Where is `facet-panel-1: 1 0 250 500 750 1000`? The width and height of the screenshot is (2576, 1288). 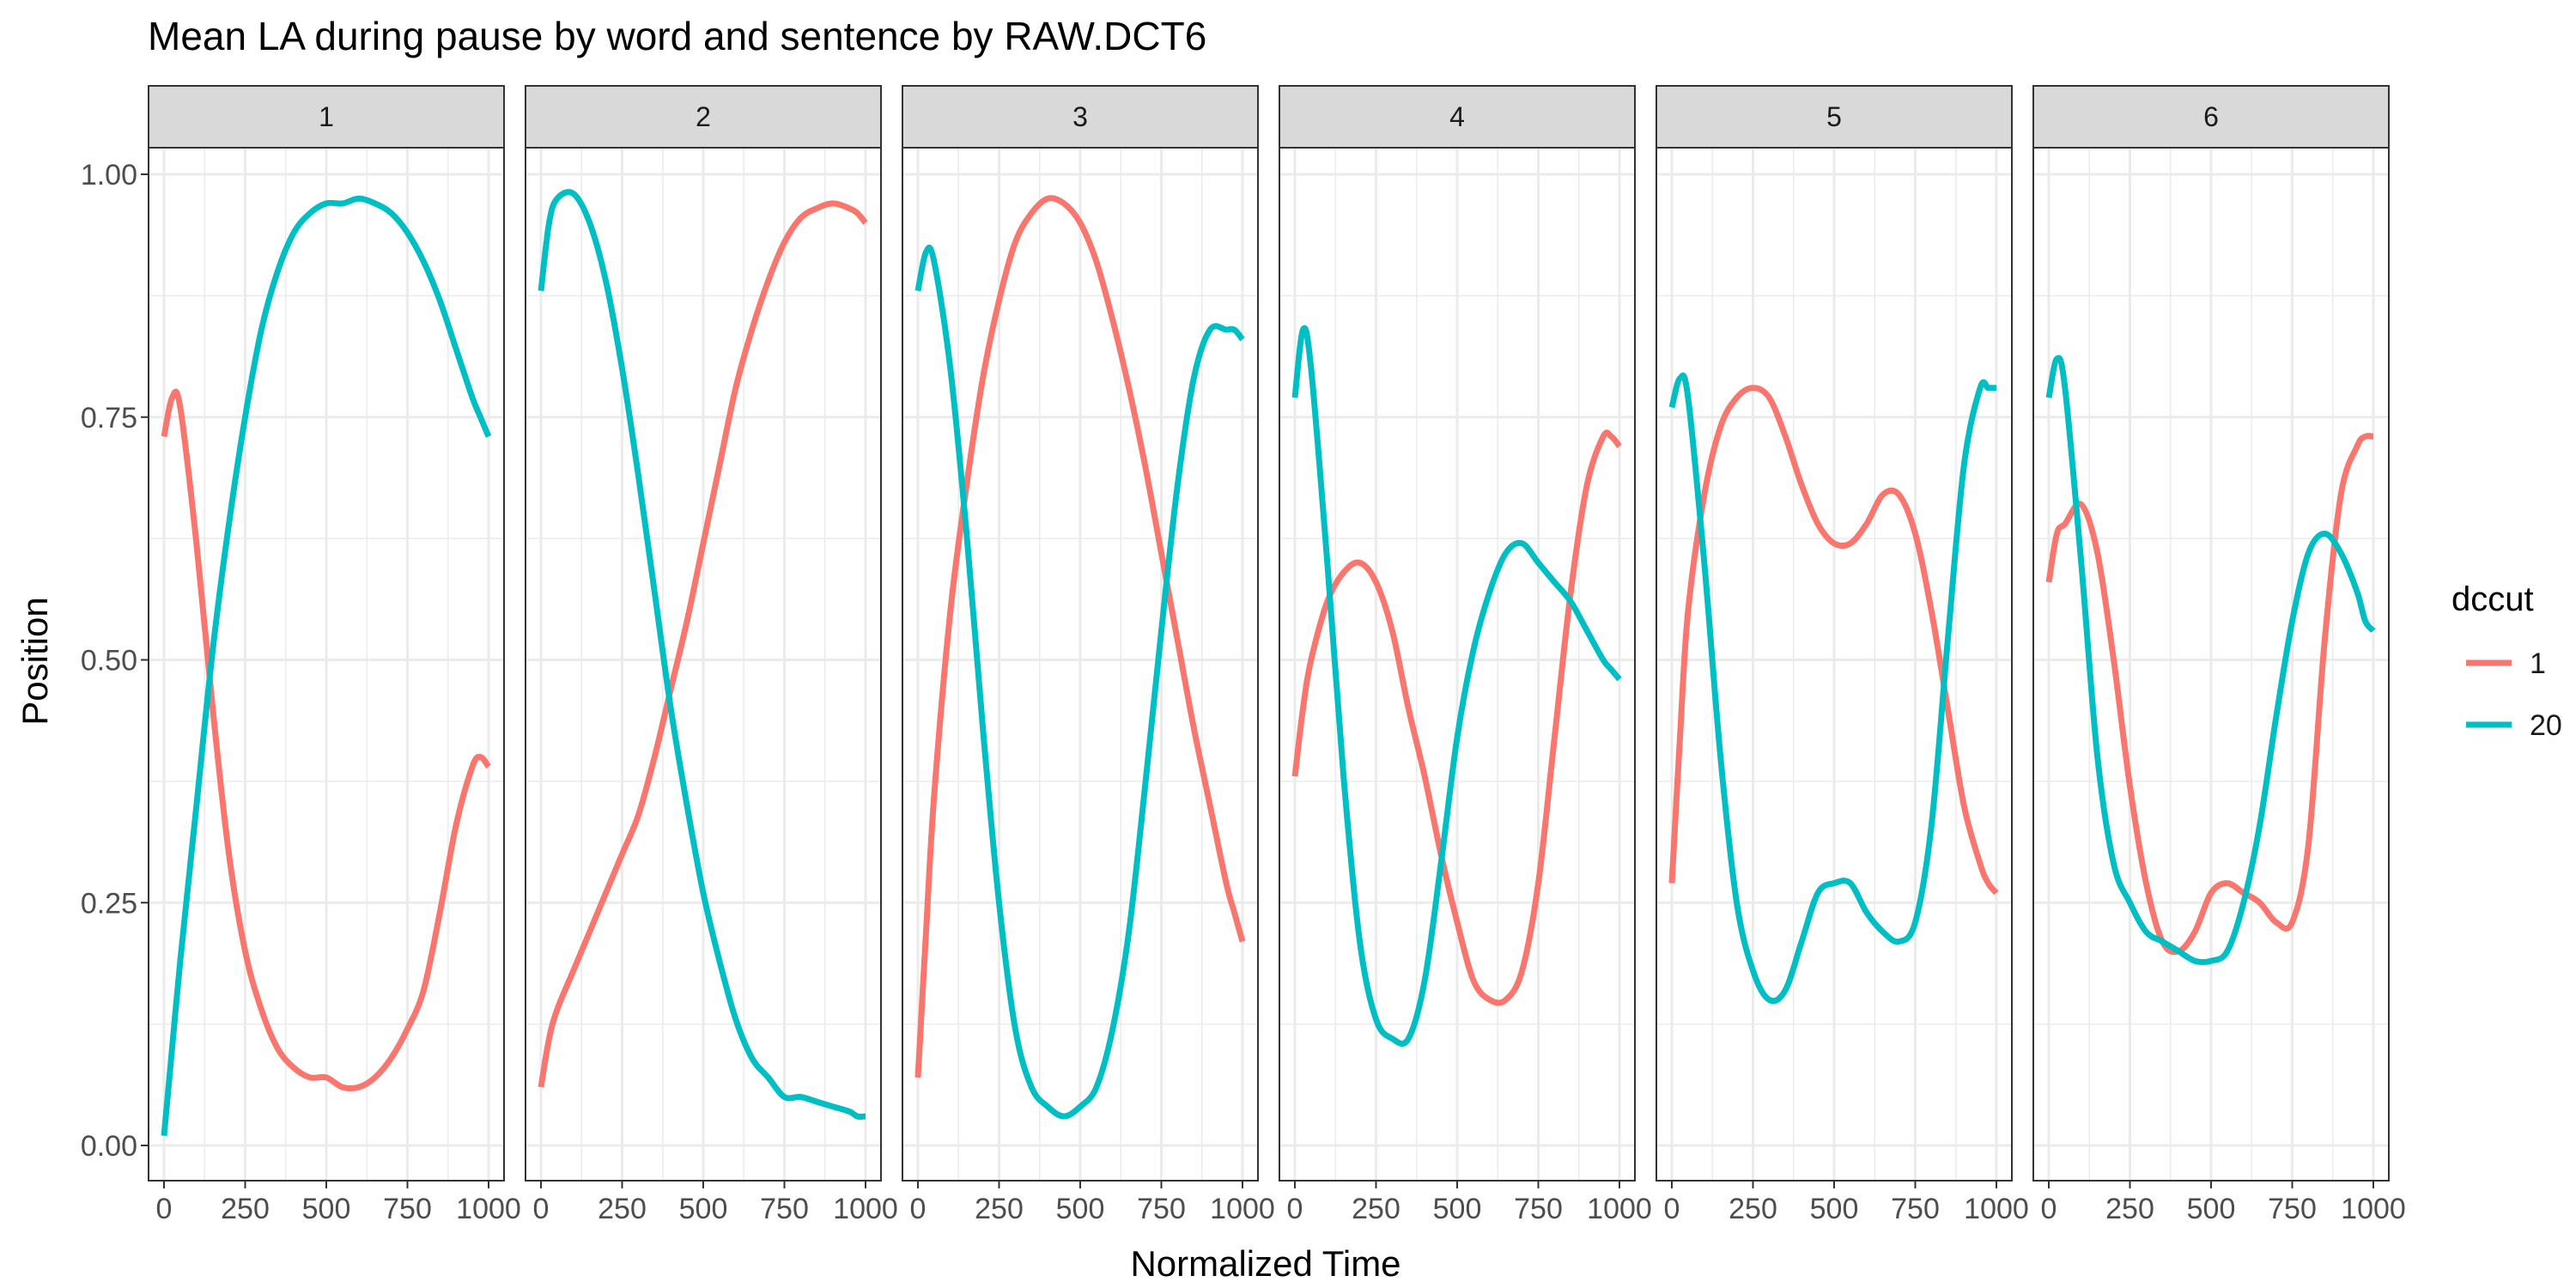
facet-panel-1: 1 0 250 500 750 1000 is located at coordinates (334, 655).